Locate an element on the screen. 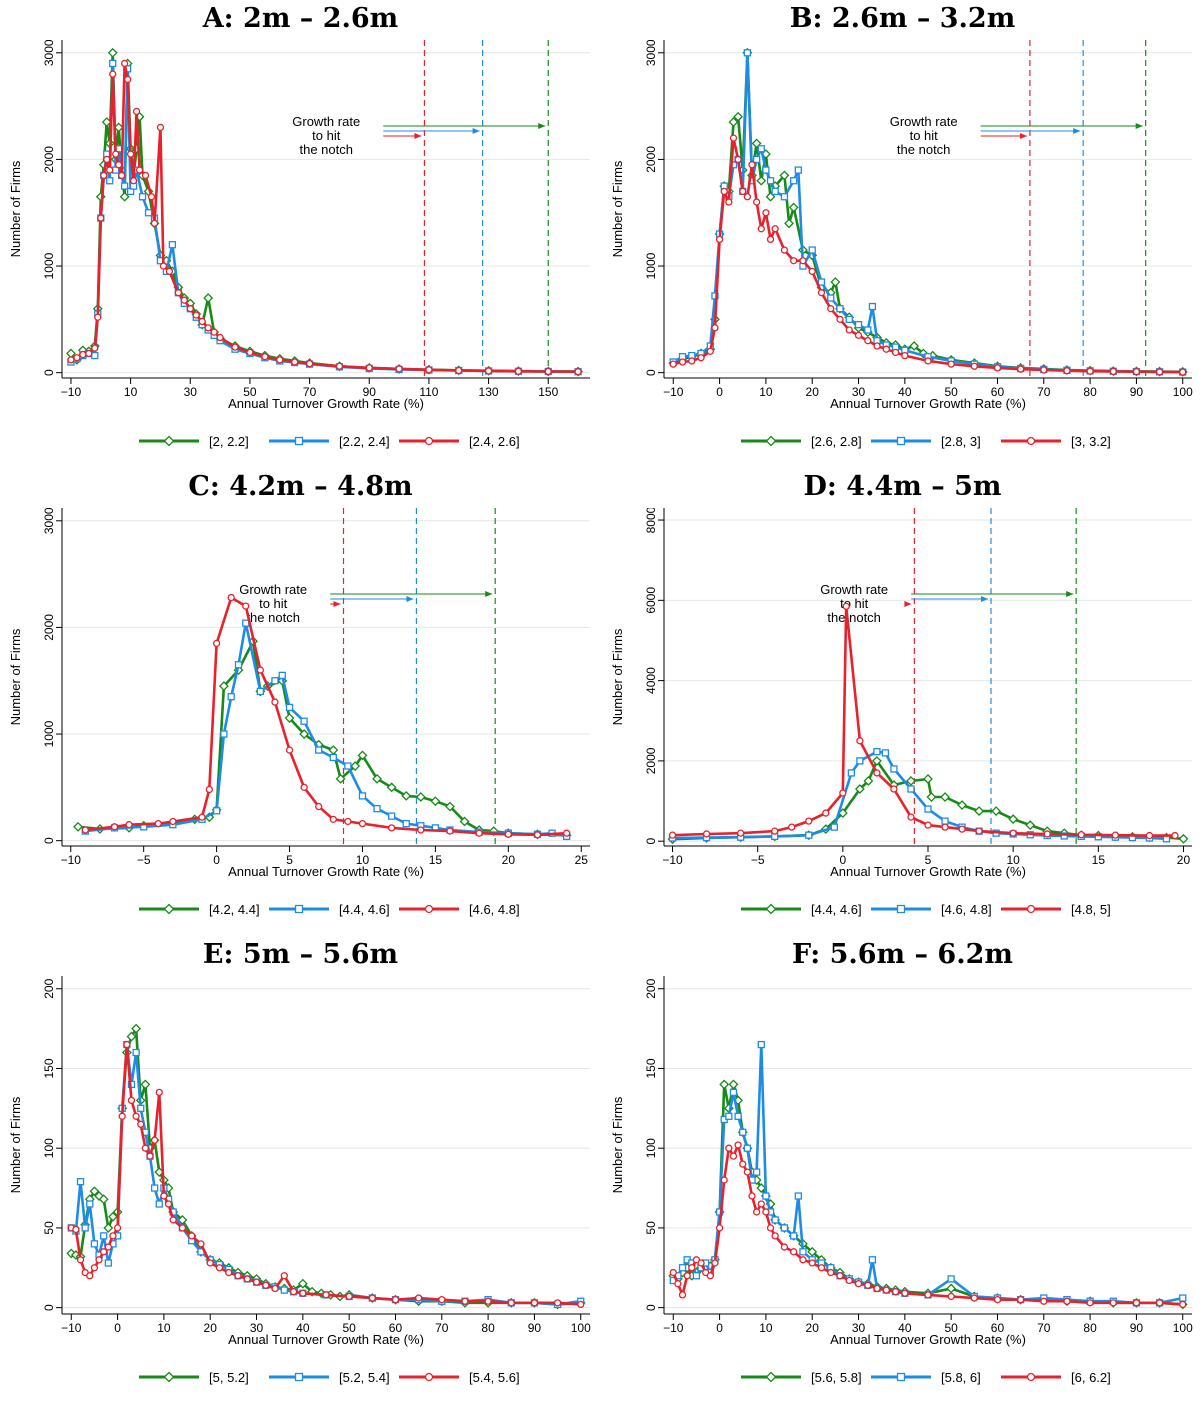 The height and width of the screenshot is (1404, 1203). x-tick-label: 20 is located at coordinates (1184, 860).